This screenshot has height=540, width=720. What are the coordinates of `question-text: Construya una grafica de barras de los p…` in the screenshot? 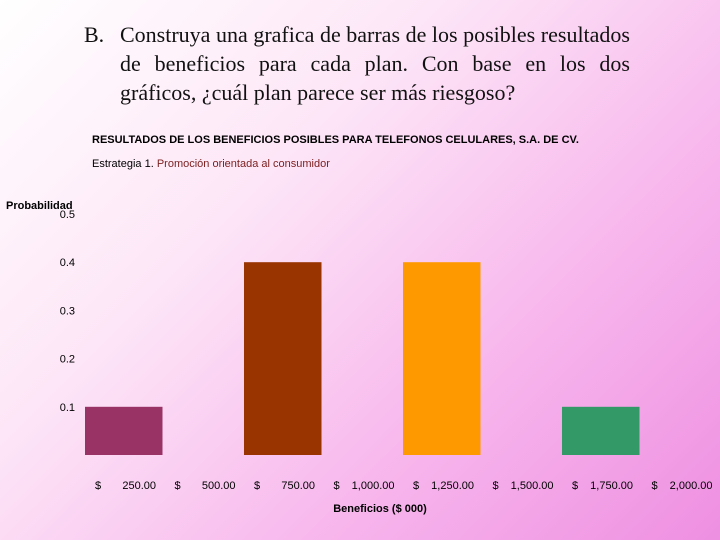 It's located at (375, 63).